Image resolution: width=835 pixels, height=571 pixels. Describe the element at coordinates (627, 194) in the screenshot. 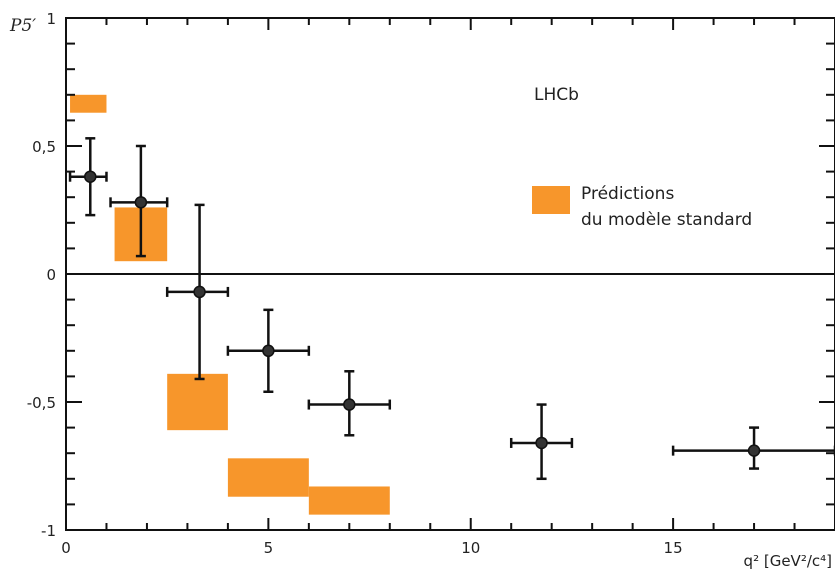

I see `legend-label-line1: Prédictions` at that location.